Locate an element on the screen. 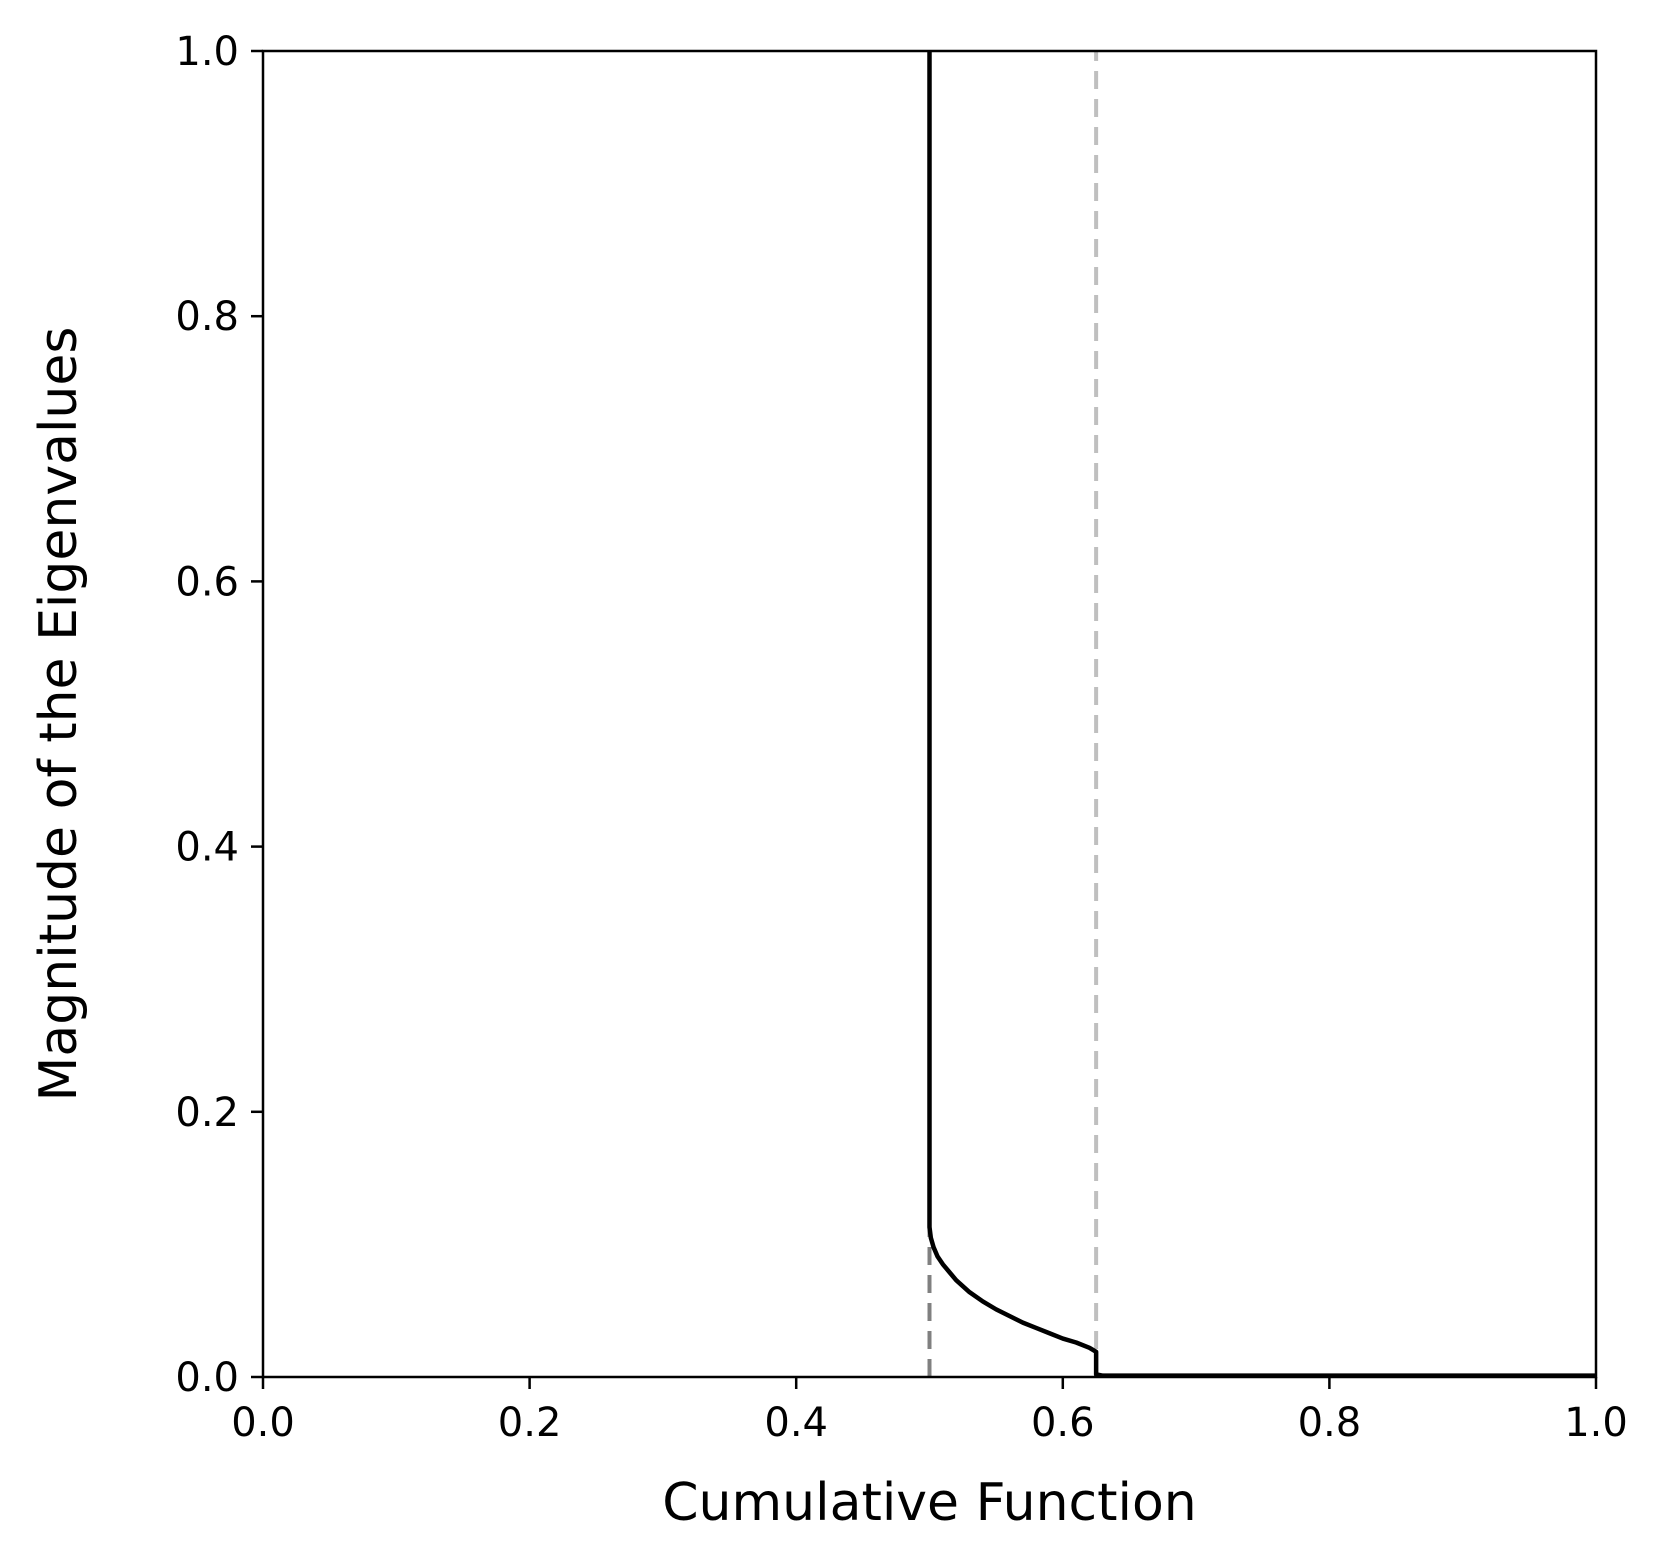  y-axis-label: Magnitude of the Eigenvalues is located at coordinates (59, 714).